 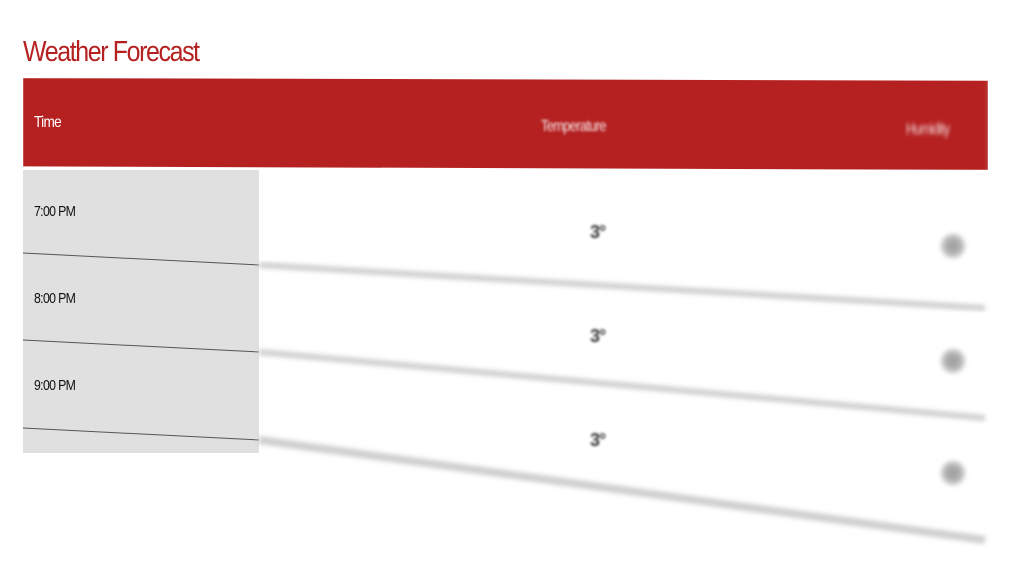 I want to click on page-title: Weather Forecast, so click(x=111, y=52).